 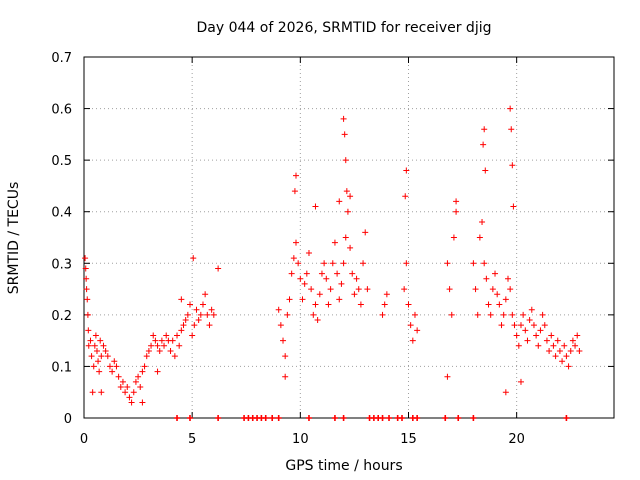 What do you see at coordinates (61, 213) in the screenshot?
I see `y-tick-label: 0.4` at bounding box center [61, 213].